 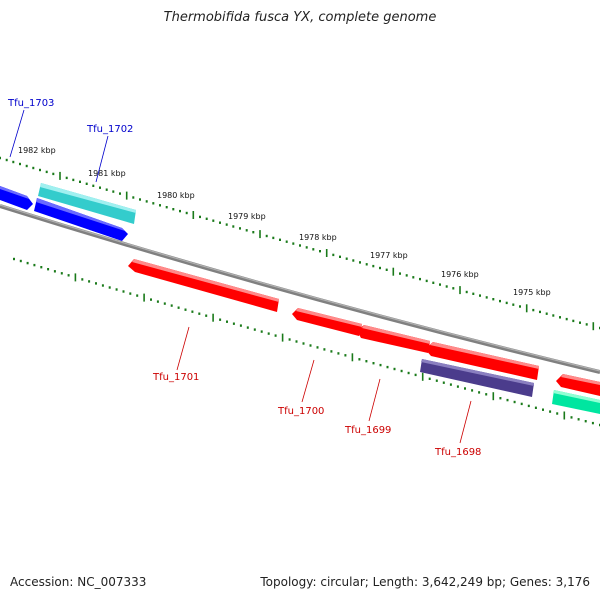 What do you see at coordinates (16, 198) in the screenshot?
I see `gene-tfu-1703-left` at bounding box center [16, 198].